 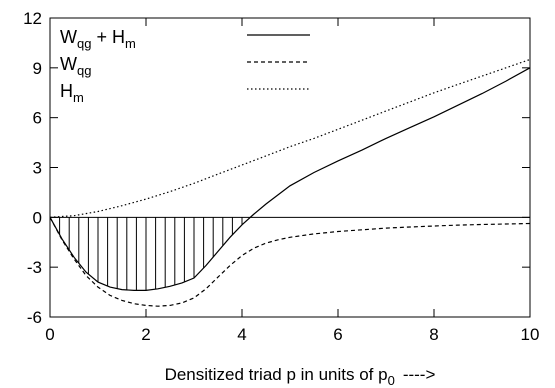 I want to click on y-tick-label: 3, so click(x=37, y=168).